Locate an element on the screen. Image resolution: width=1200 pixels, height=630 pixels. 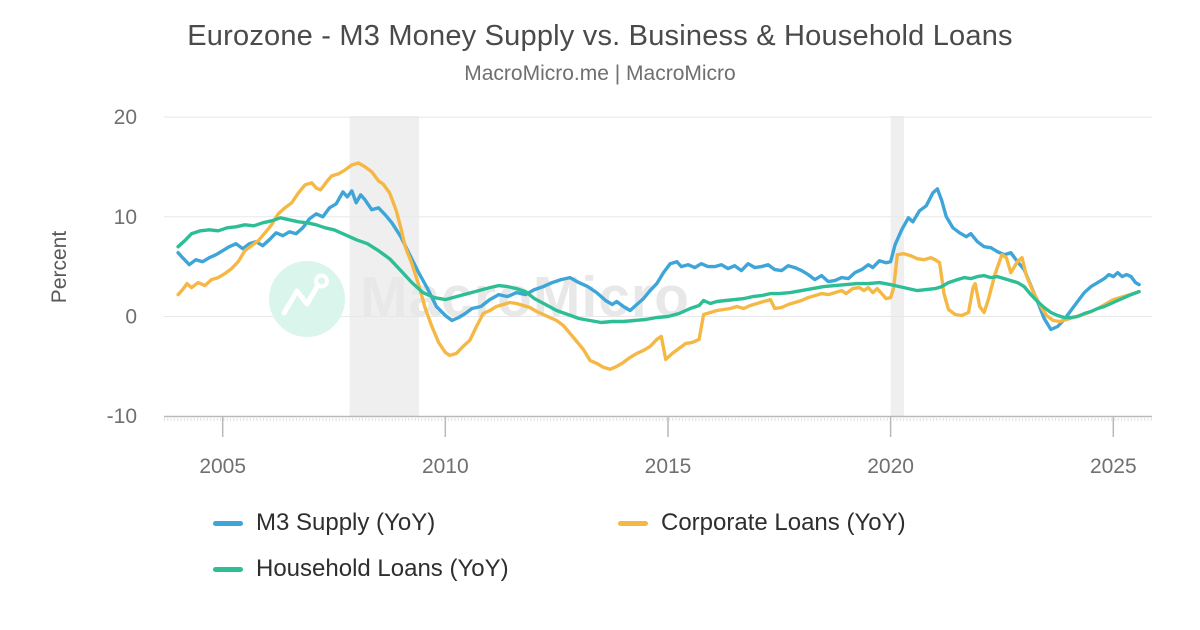
x-tick-label: 2025 is located at coordinates (1113, 466).